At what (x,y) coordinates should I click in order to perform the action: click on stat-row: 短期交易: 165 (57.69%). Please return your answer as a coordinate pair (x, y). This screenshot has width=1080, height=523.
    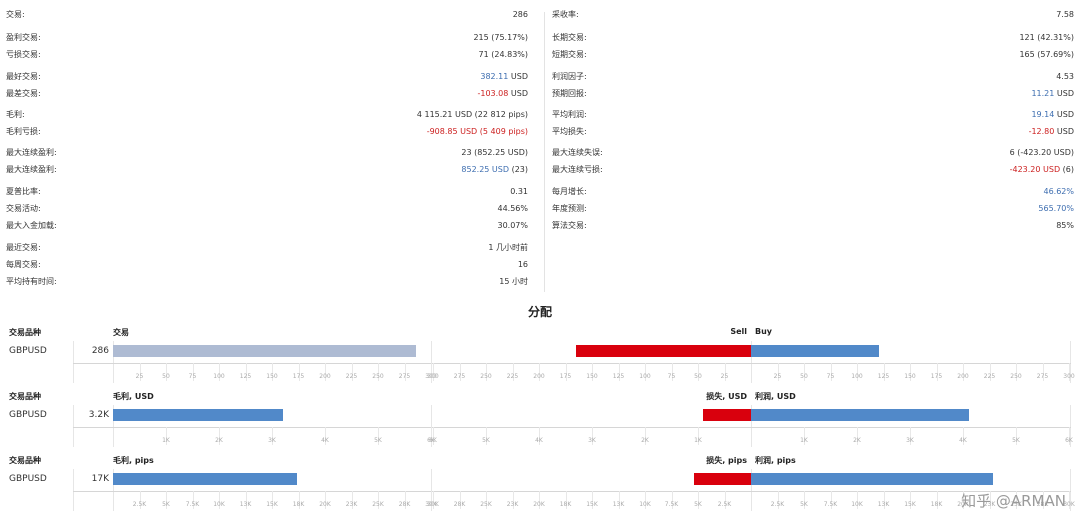
    Looking at the image, I should click on (813, 55).